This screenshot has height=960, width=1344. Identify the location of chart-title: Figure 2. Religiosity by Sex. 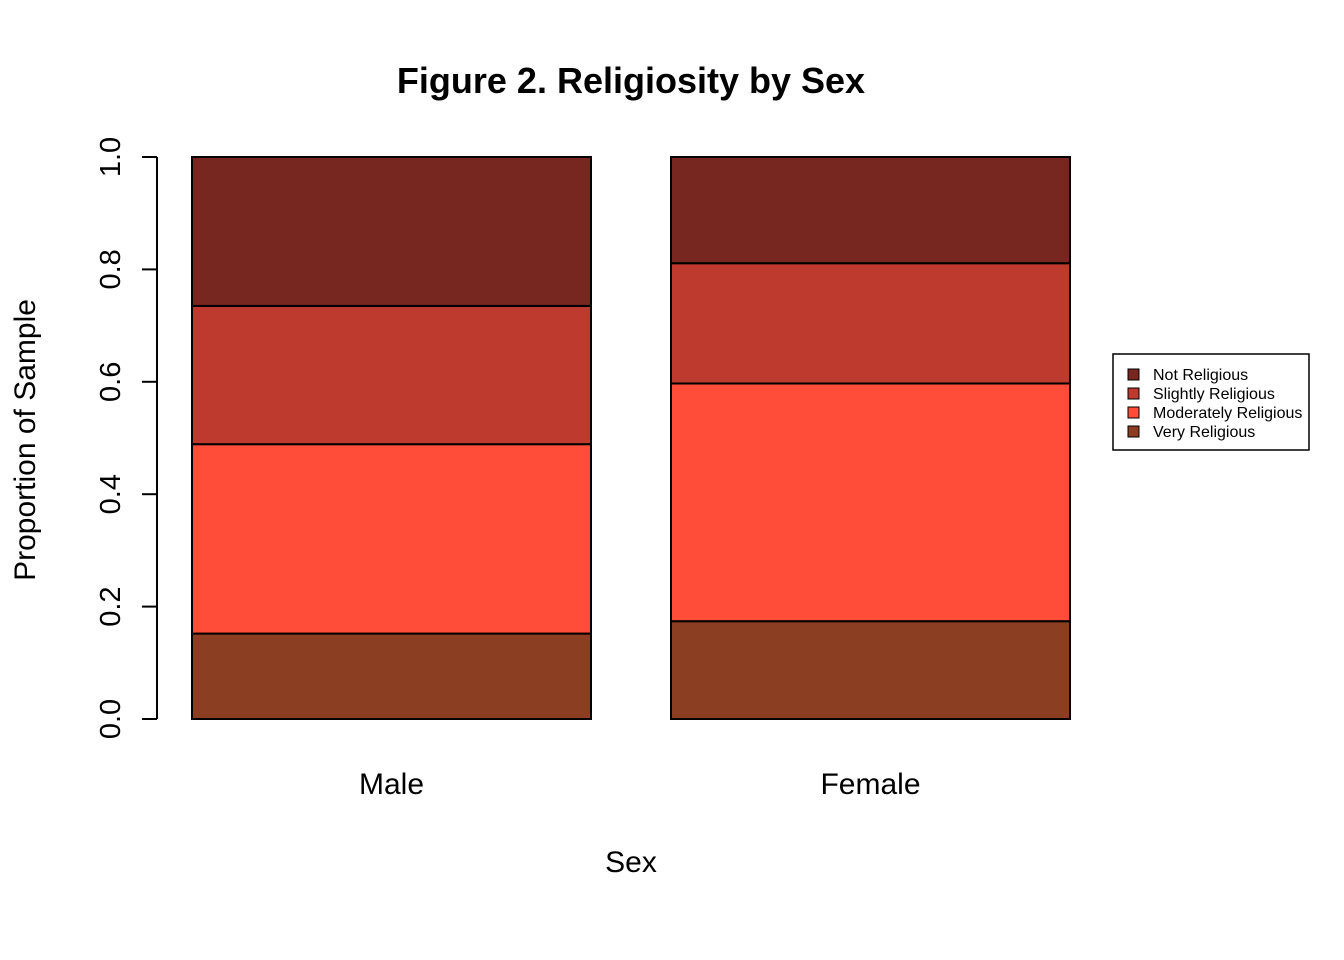
(631, 80).